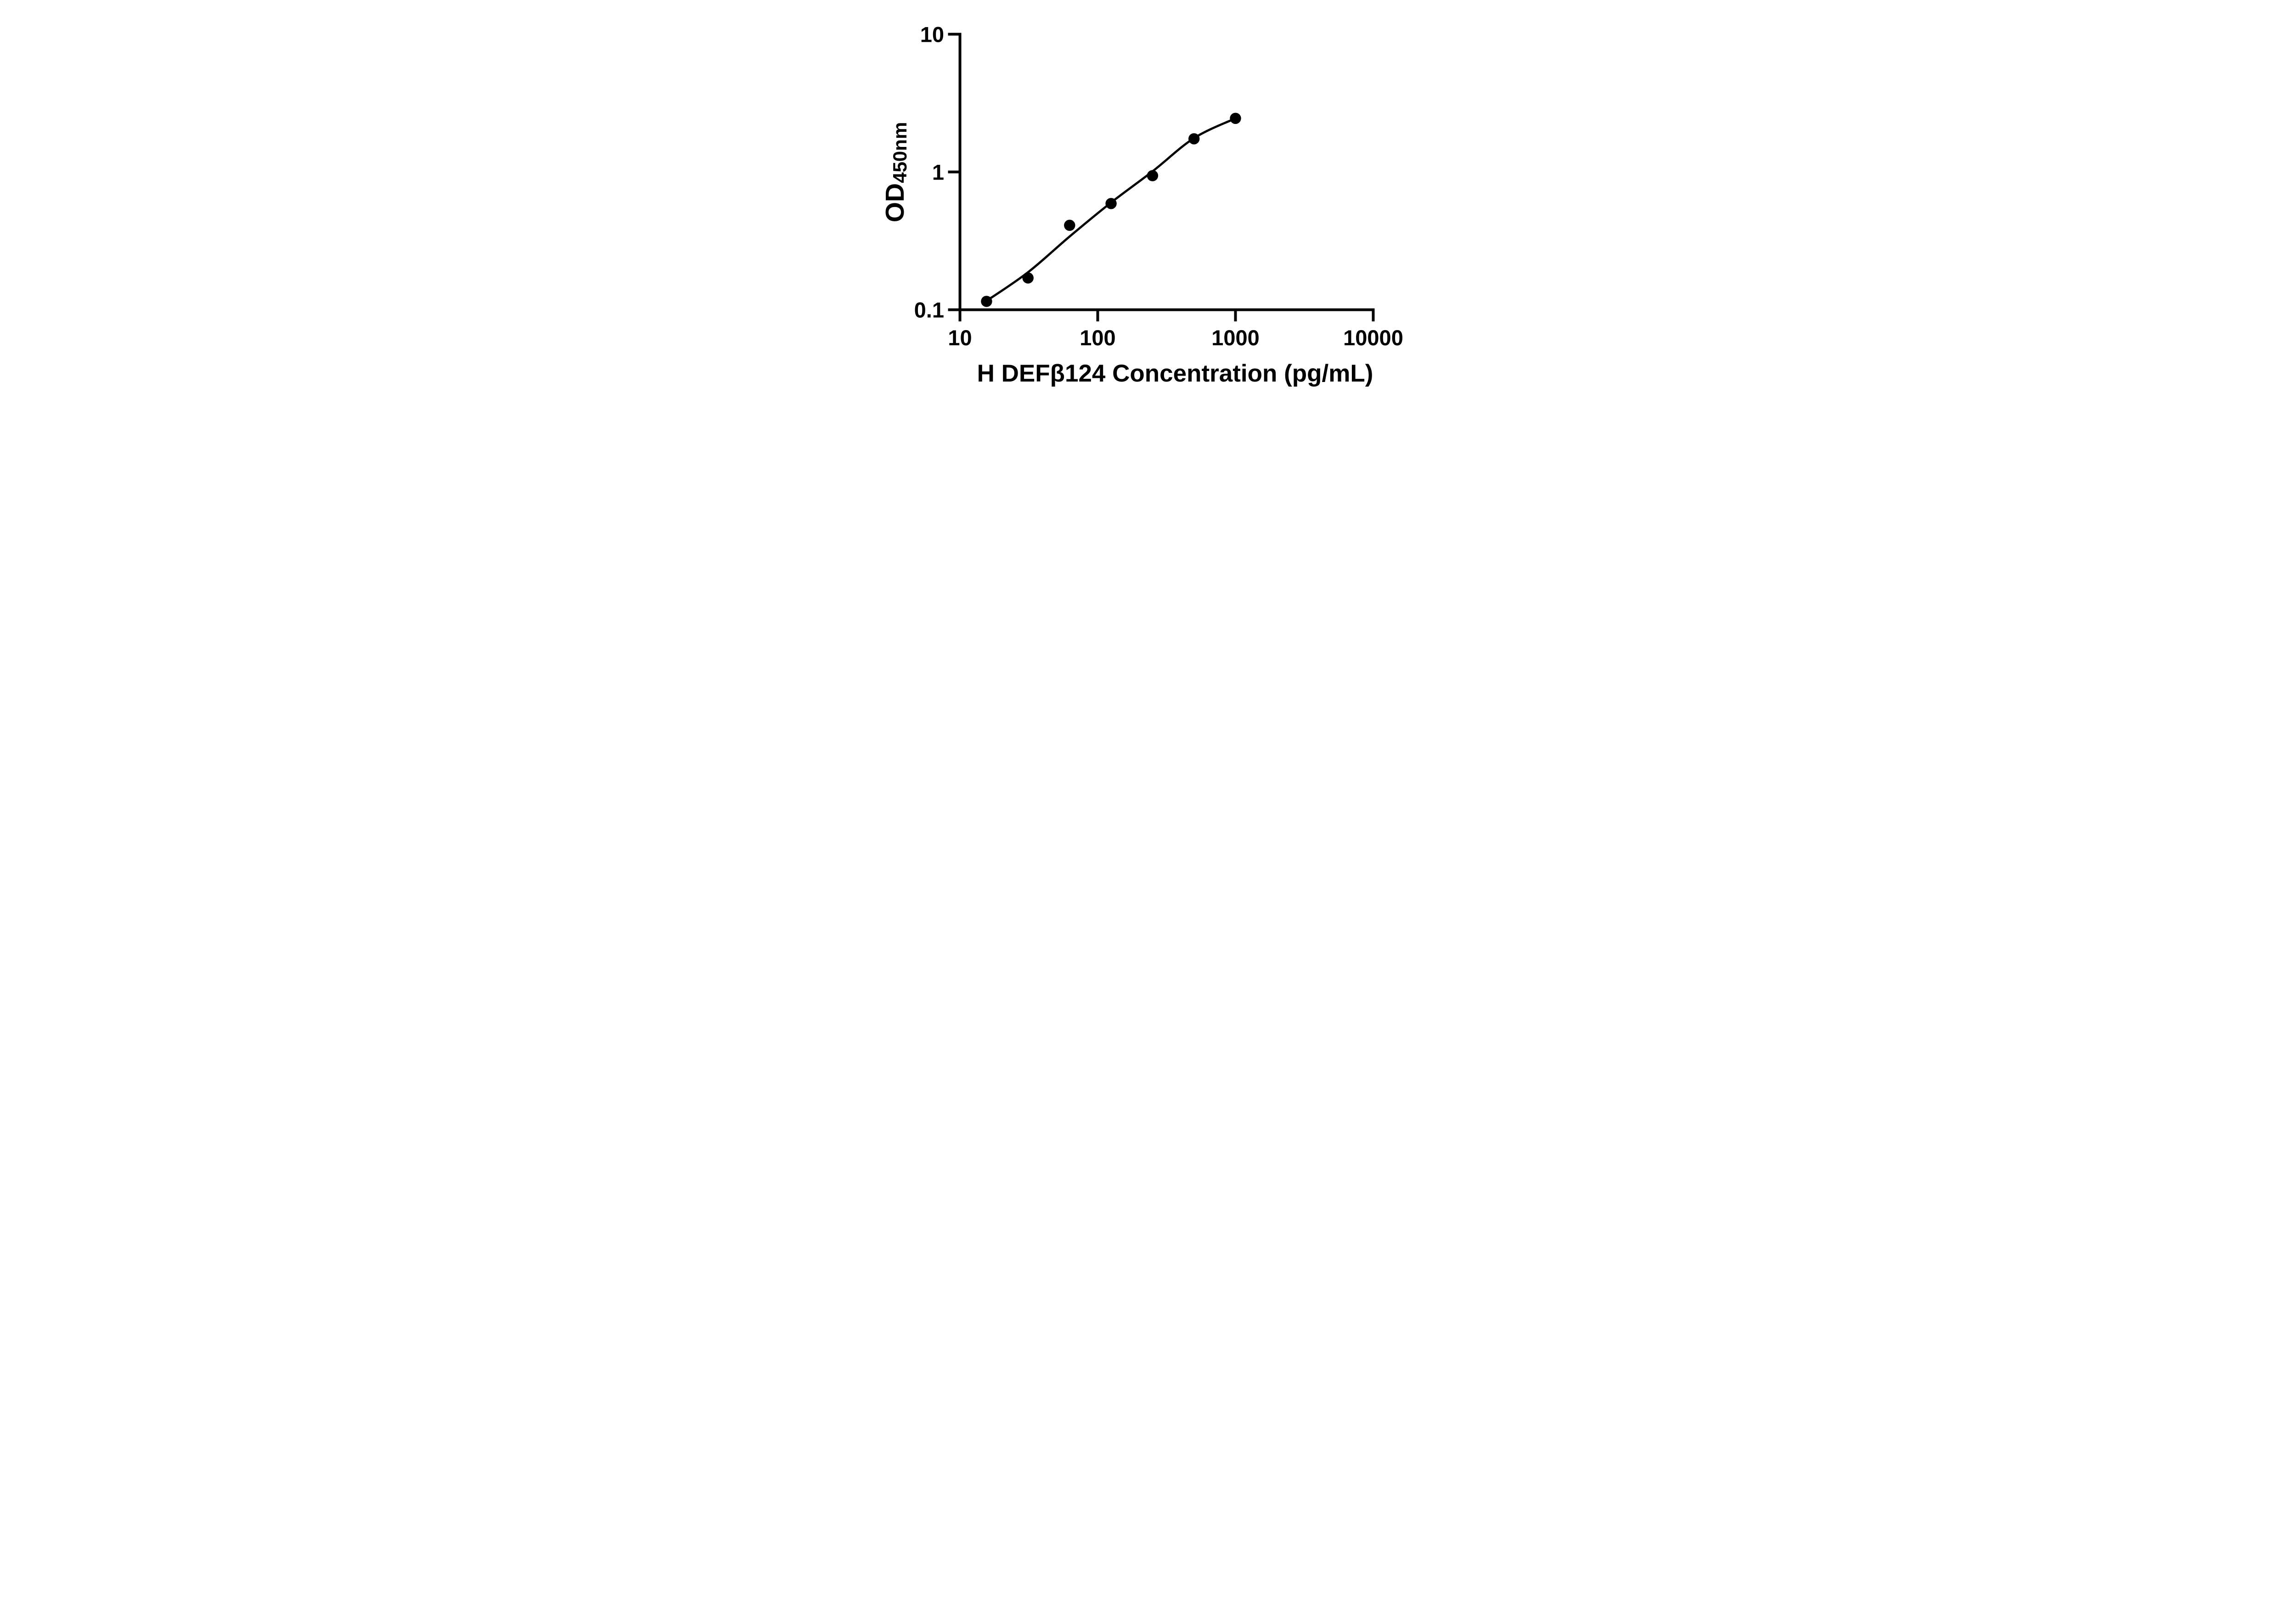  I want to click on x-tick-label: 1000, so click(1235, 338).